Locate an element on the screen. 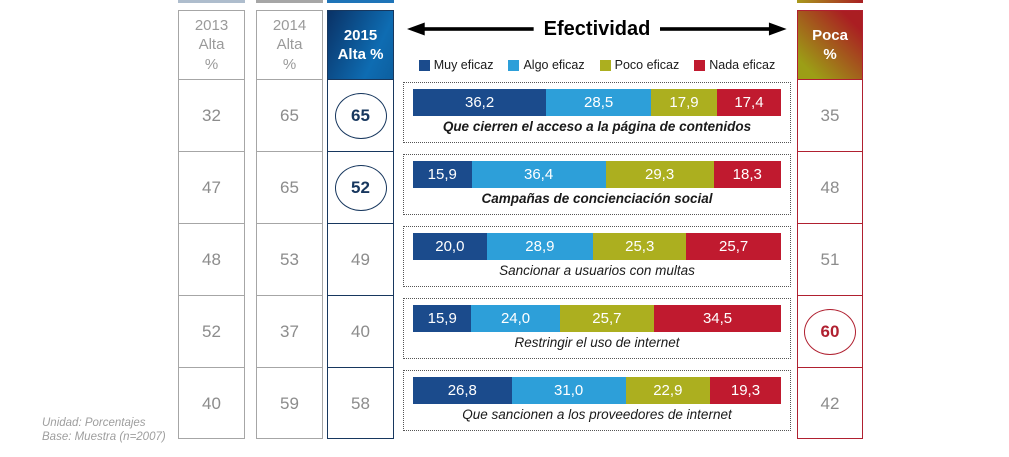 The image size is (1009, 457). header-line: Alta % is located at coordinates (360, 54).